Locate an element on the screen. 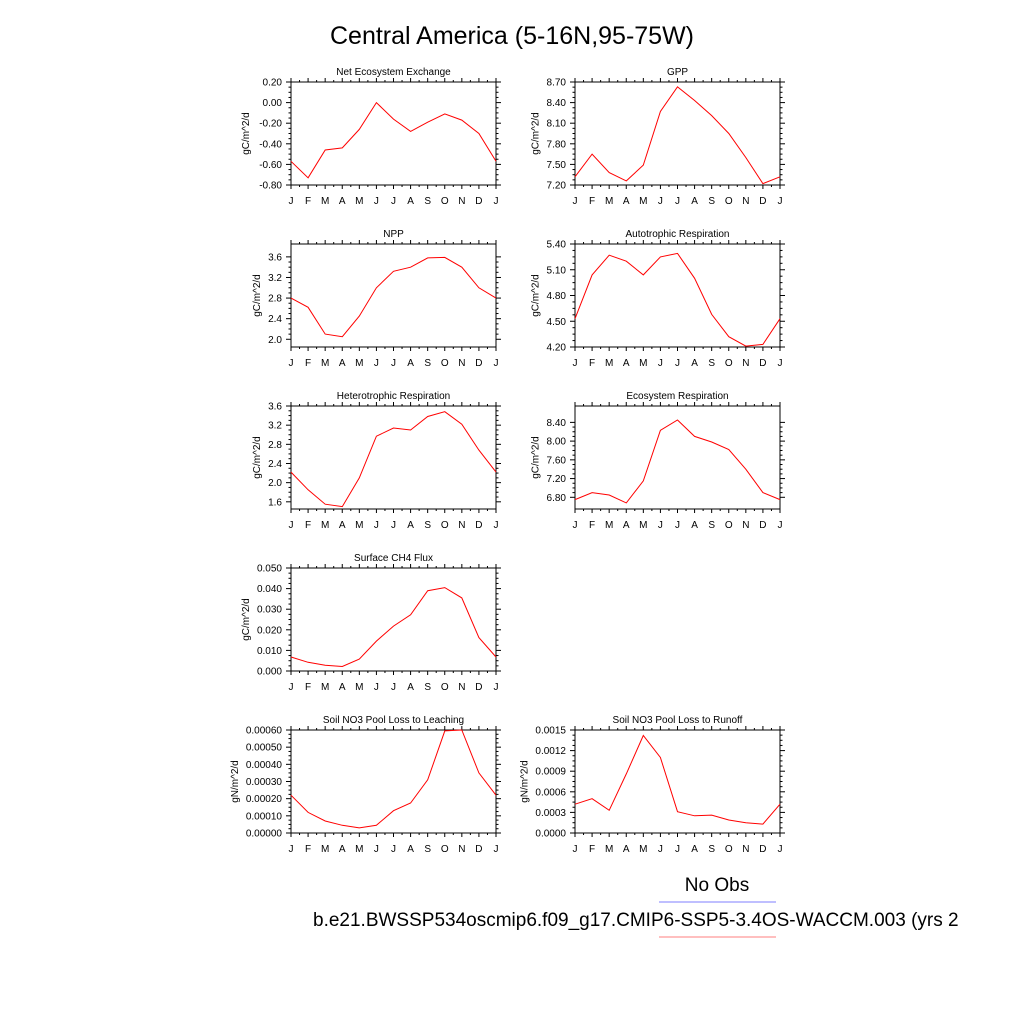  y-tick-label: 8.10 is located at coordinates (557, 124).